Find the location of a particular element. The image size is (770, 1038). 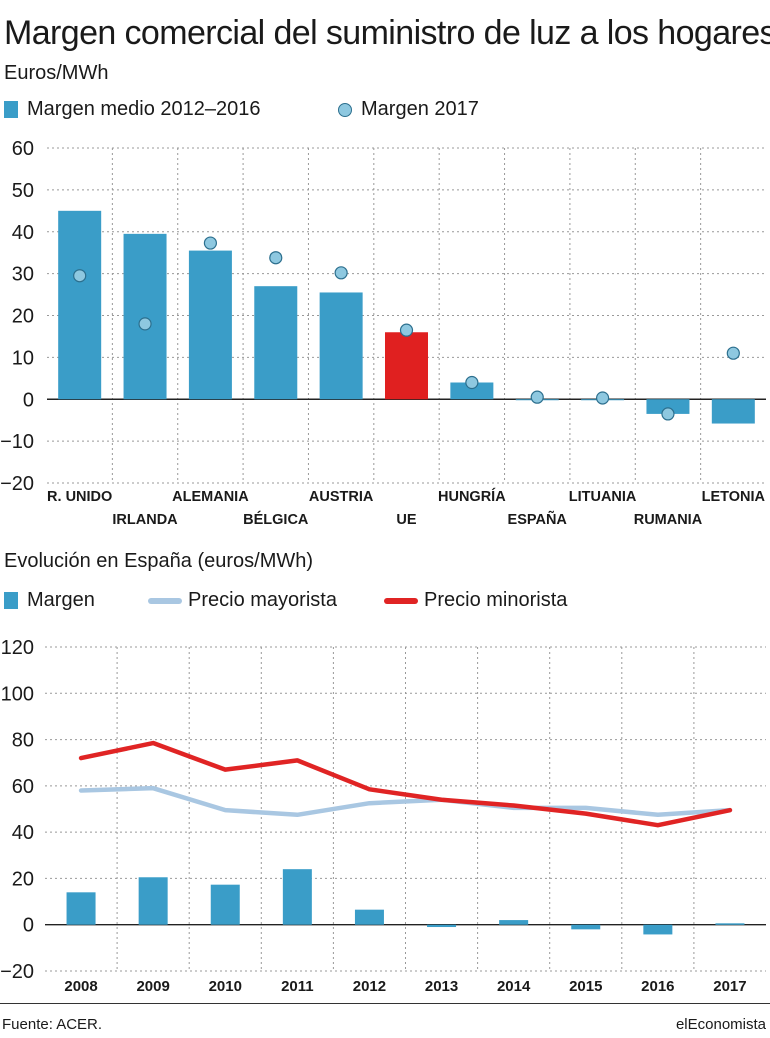

top-legend-dots-label: Margen 2017 is located at coordinates (420, 109).